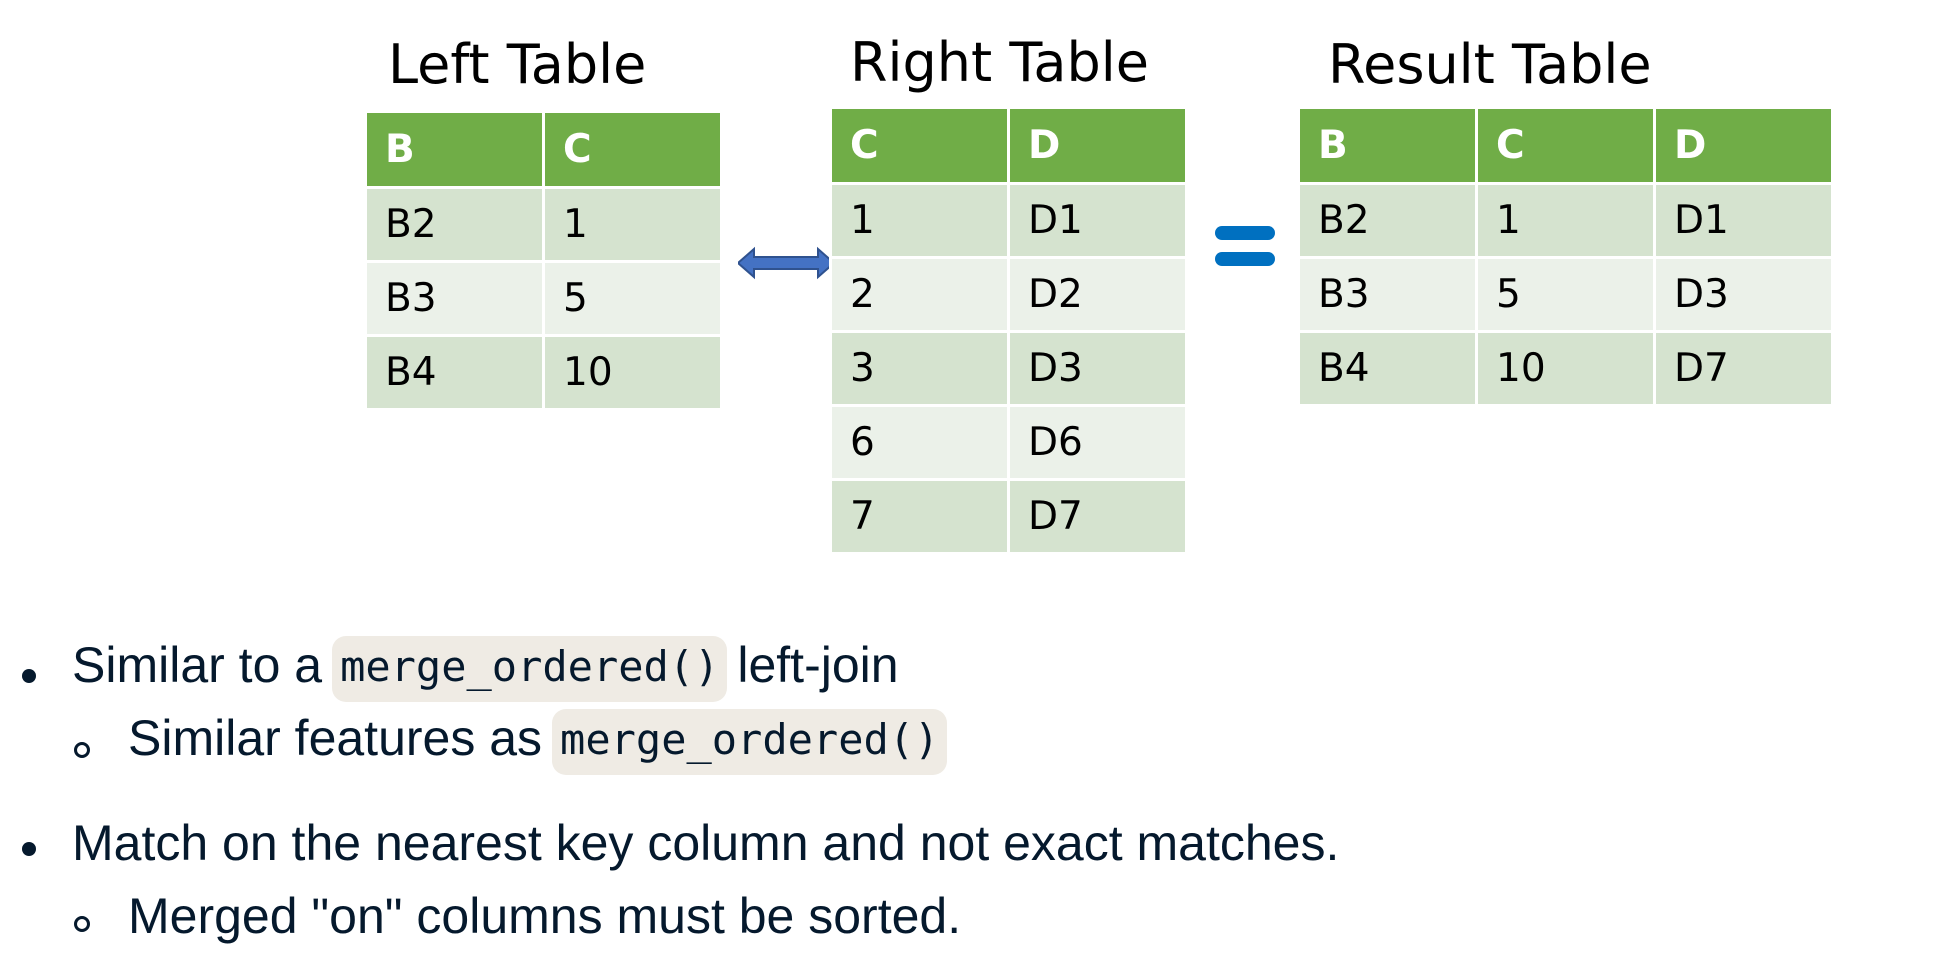 The width and height of the screenshot is (1948, 978). I want to click on right-table: C D 1 D1 2 D2 3 D3 6 D6 7 D7, so click(1008, 330).